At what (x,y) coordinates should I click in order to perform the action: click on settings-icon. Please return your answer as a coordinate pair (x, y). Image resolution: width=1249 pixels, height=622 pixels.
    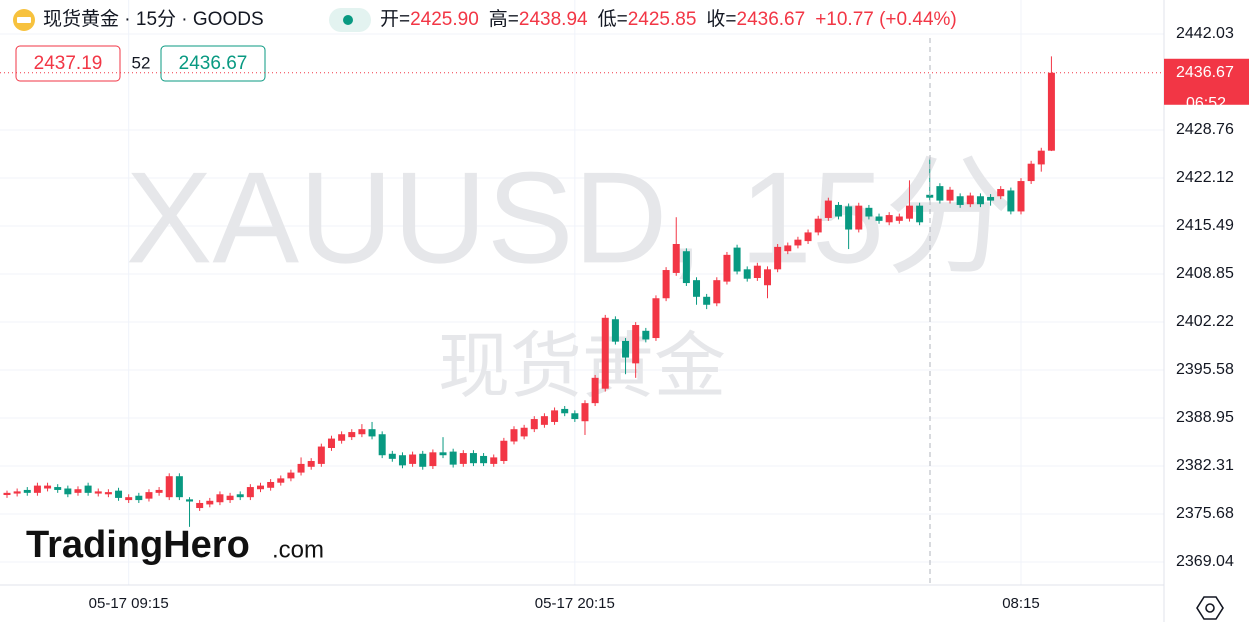
    Looking at the image, I should click on (1210, 608).